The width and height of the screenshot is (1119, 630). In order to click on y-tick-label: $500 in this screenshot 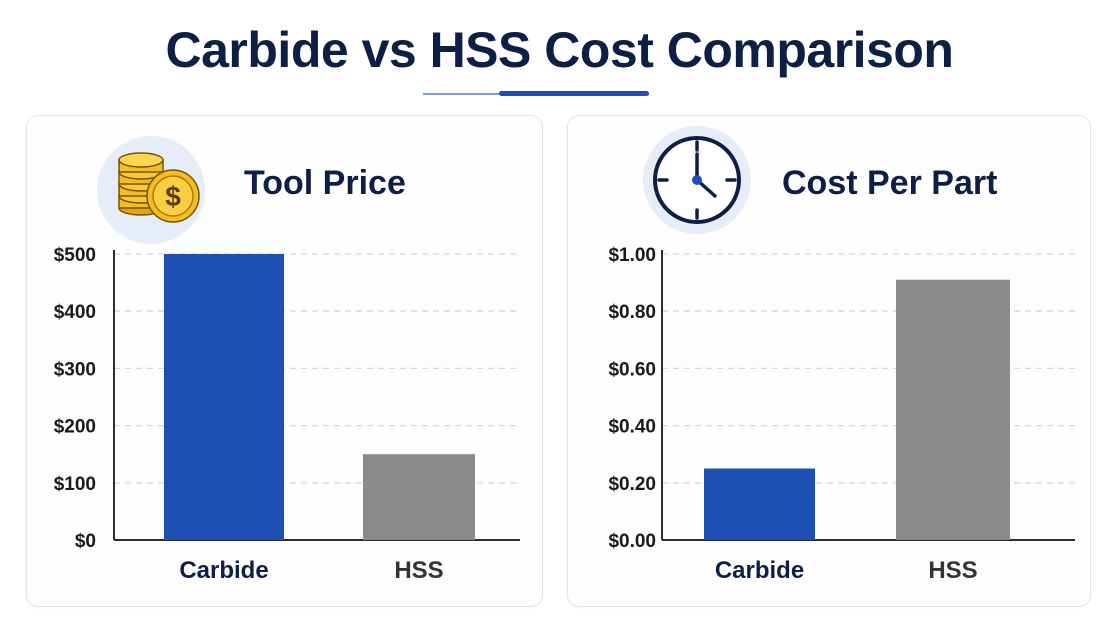, I will do `click(75, 255)`.